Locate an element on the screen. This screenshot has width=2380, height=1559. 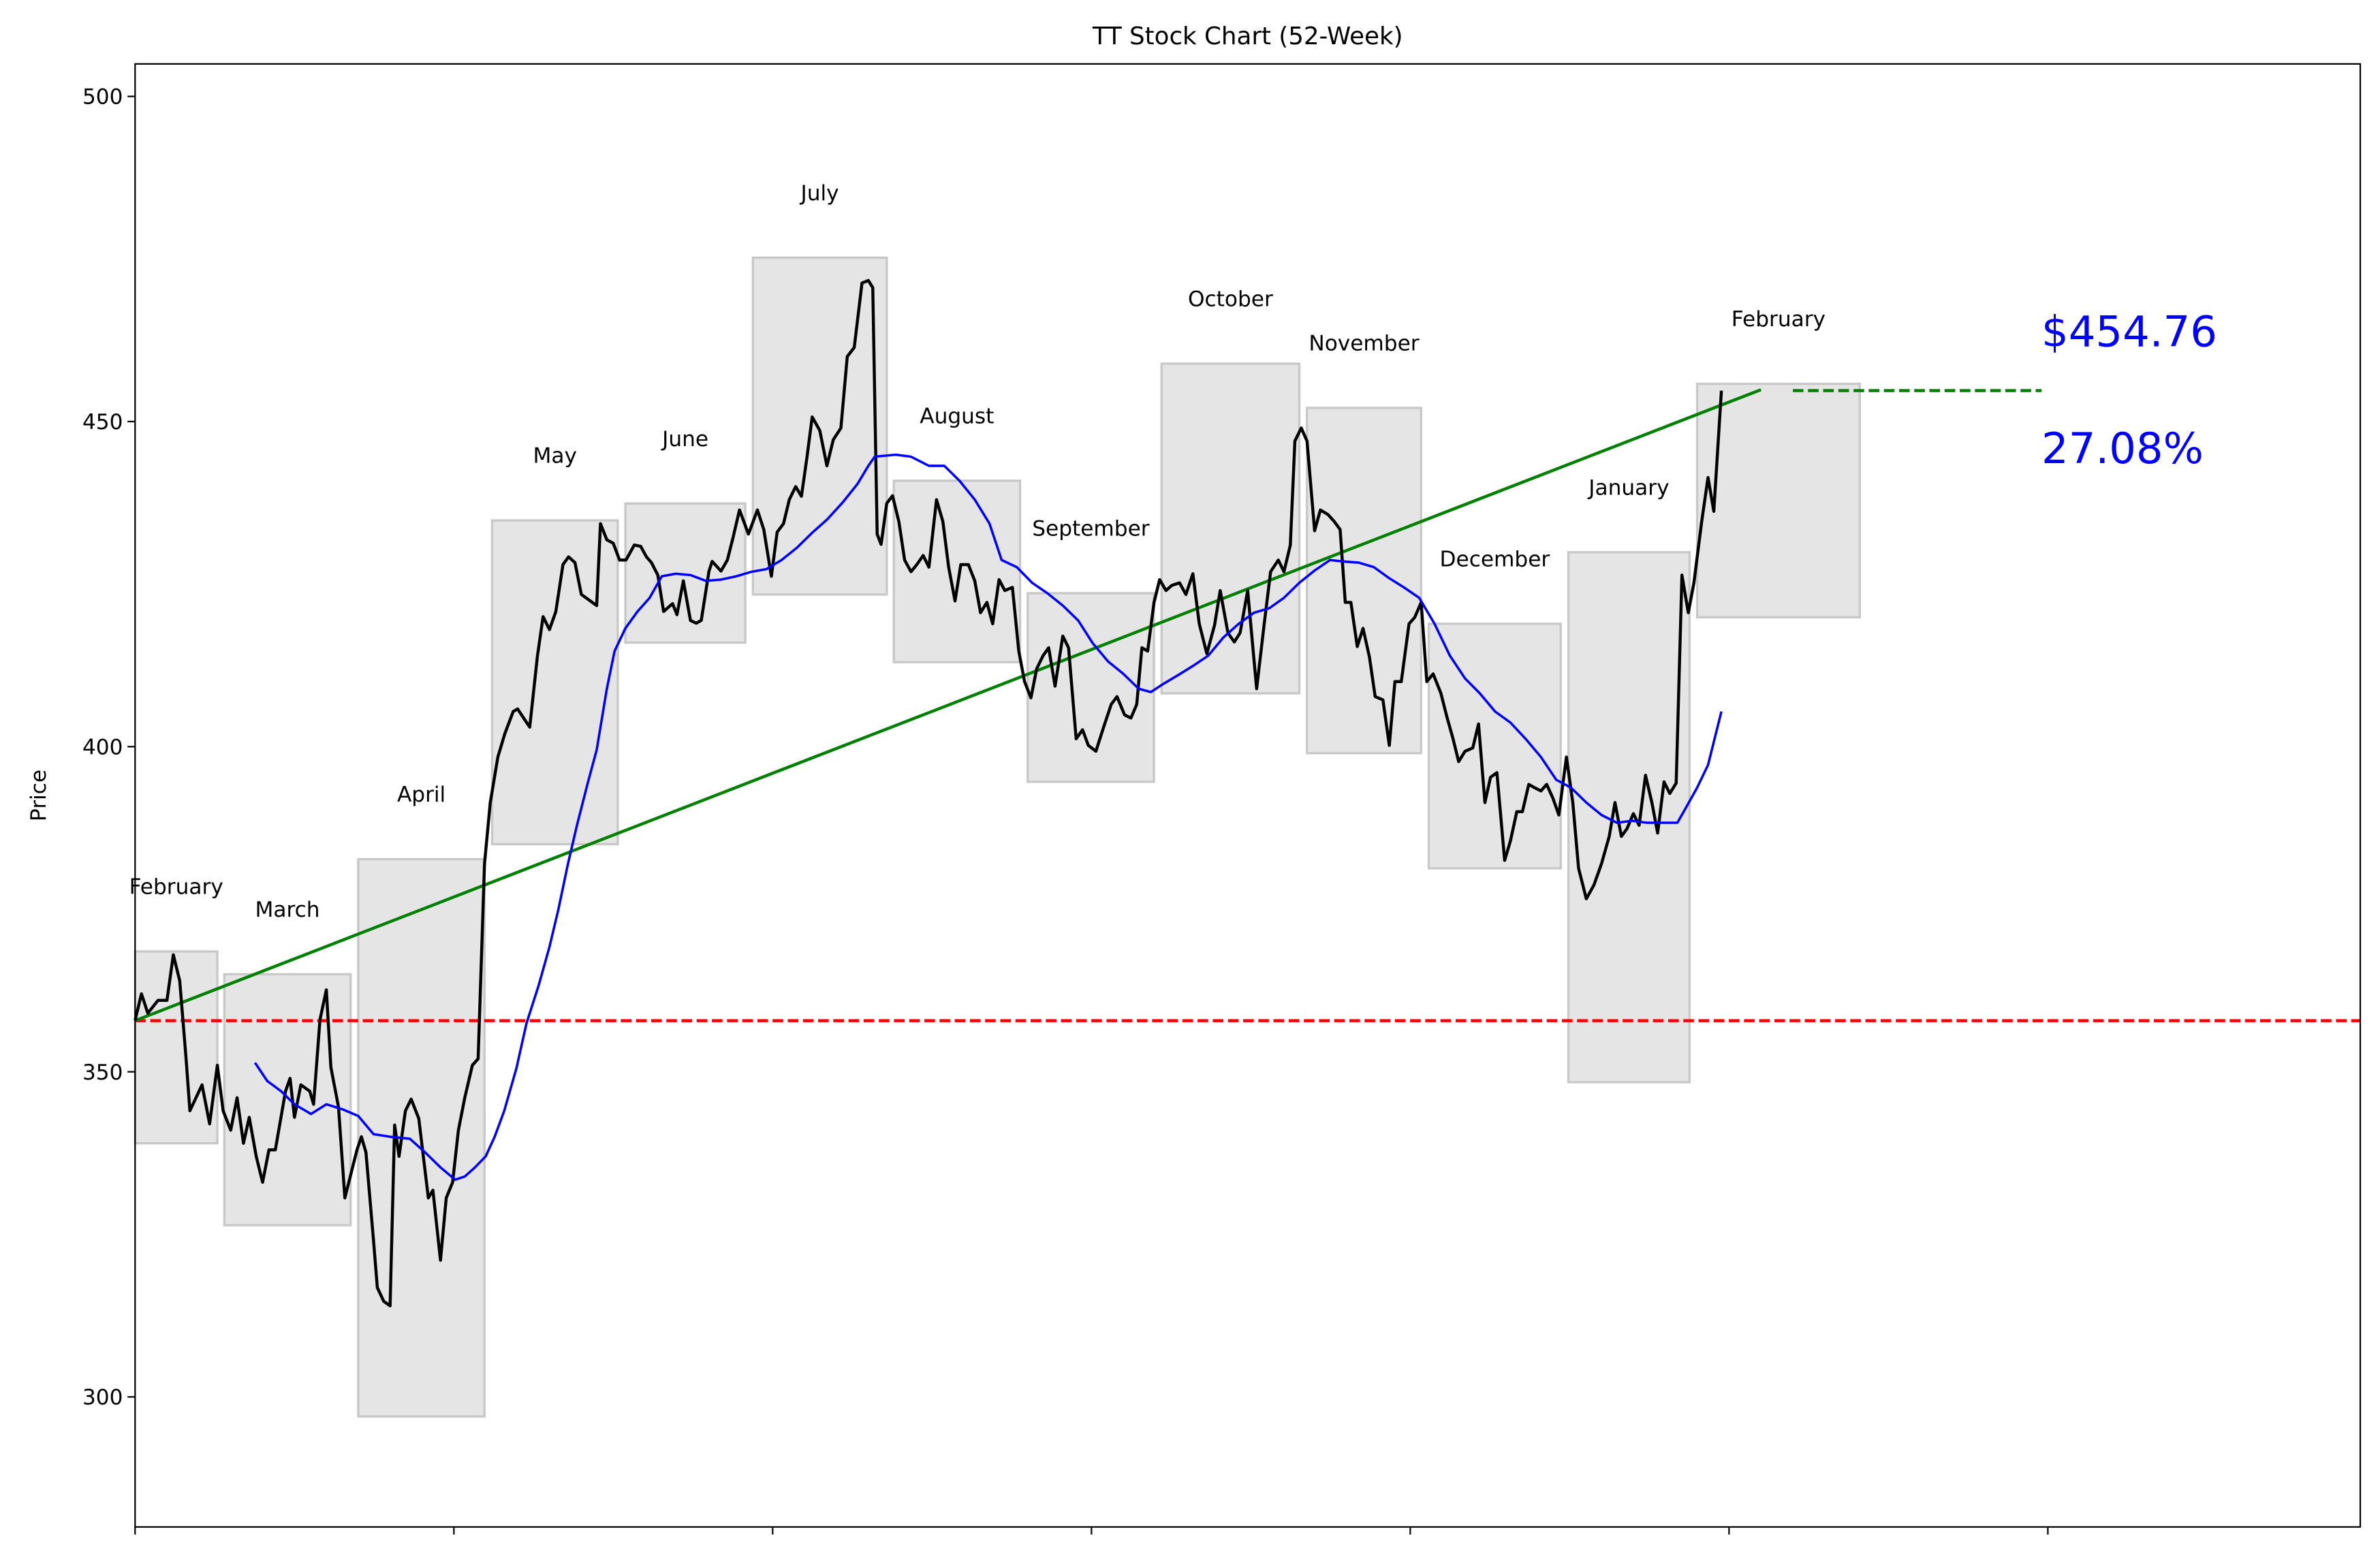
y-tick-label: 400 is located at coordinates (102, 747).